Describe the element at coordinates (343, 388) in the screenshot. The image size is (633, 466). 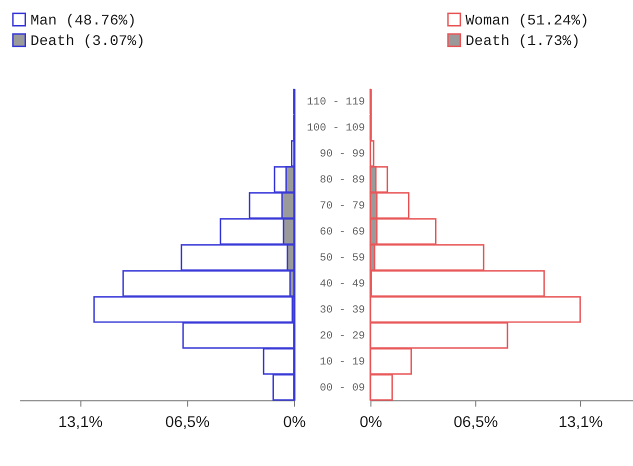
I see `y-tick-label: 00 - 09` at that location.